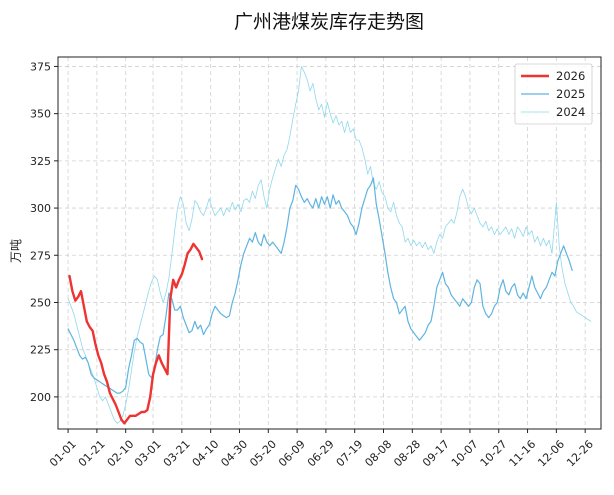 The width and height of the screenshot is (614, 495). What do you see at coordinates (40, 302) in the screenshot?
I see `y-tick-label: 250` at bounding box center [40, 302].